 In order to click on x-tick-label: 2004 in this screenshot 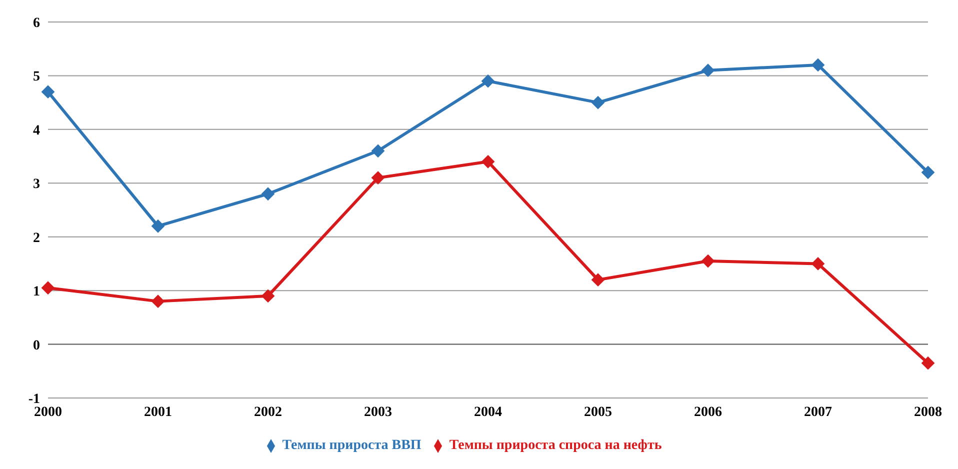, I will do `click(488, 412)`.